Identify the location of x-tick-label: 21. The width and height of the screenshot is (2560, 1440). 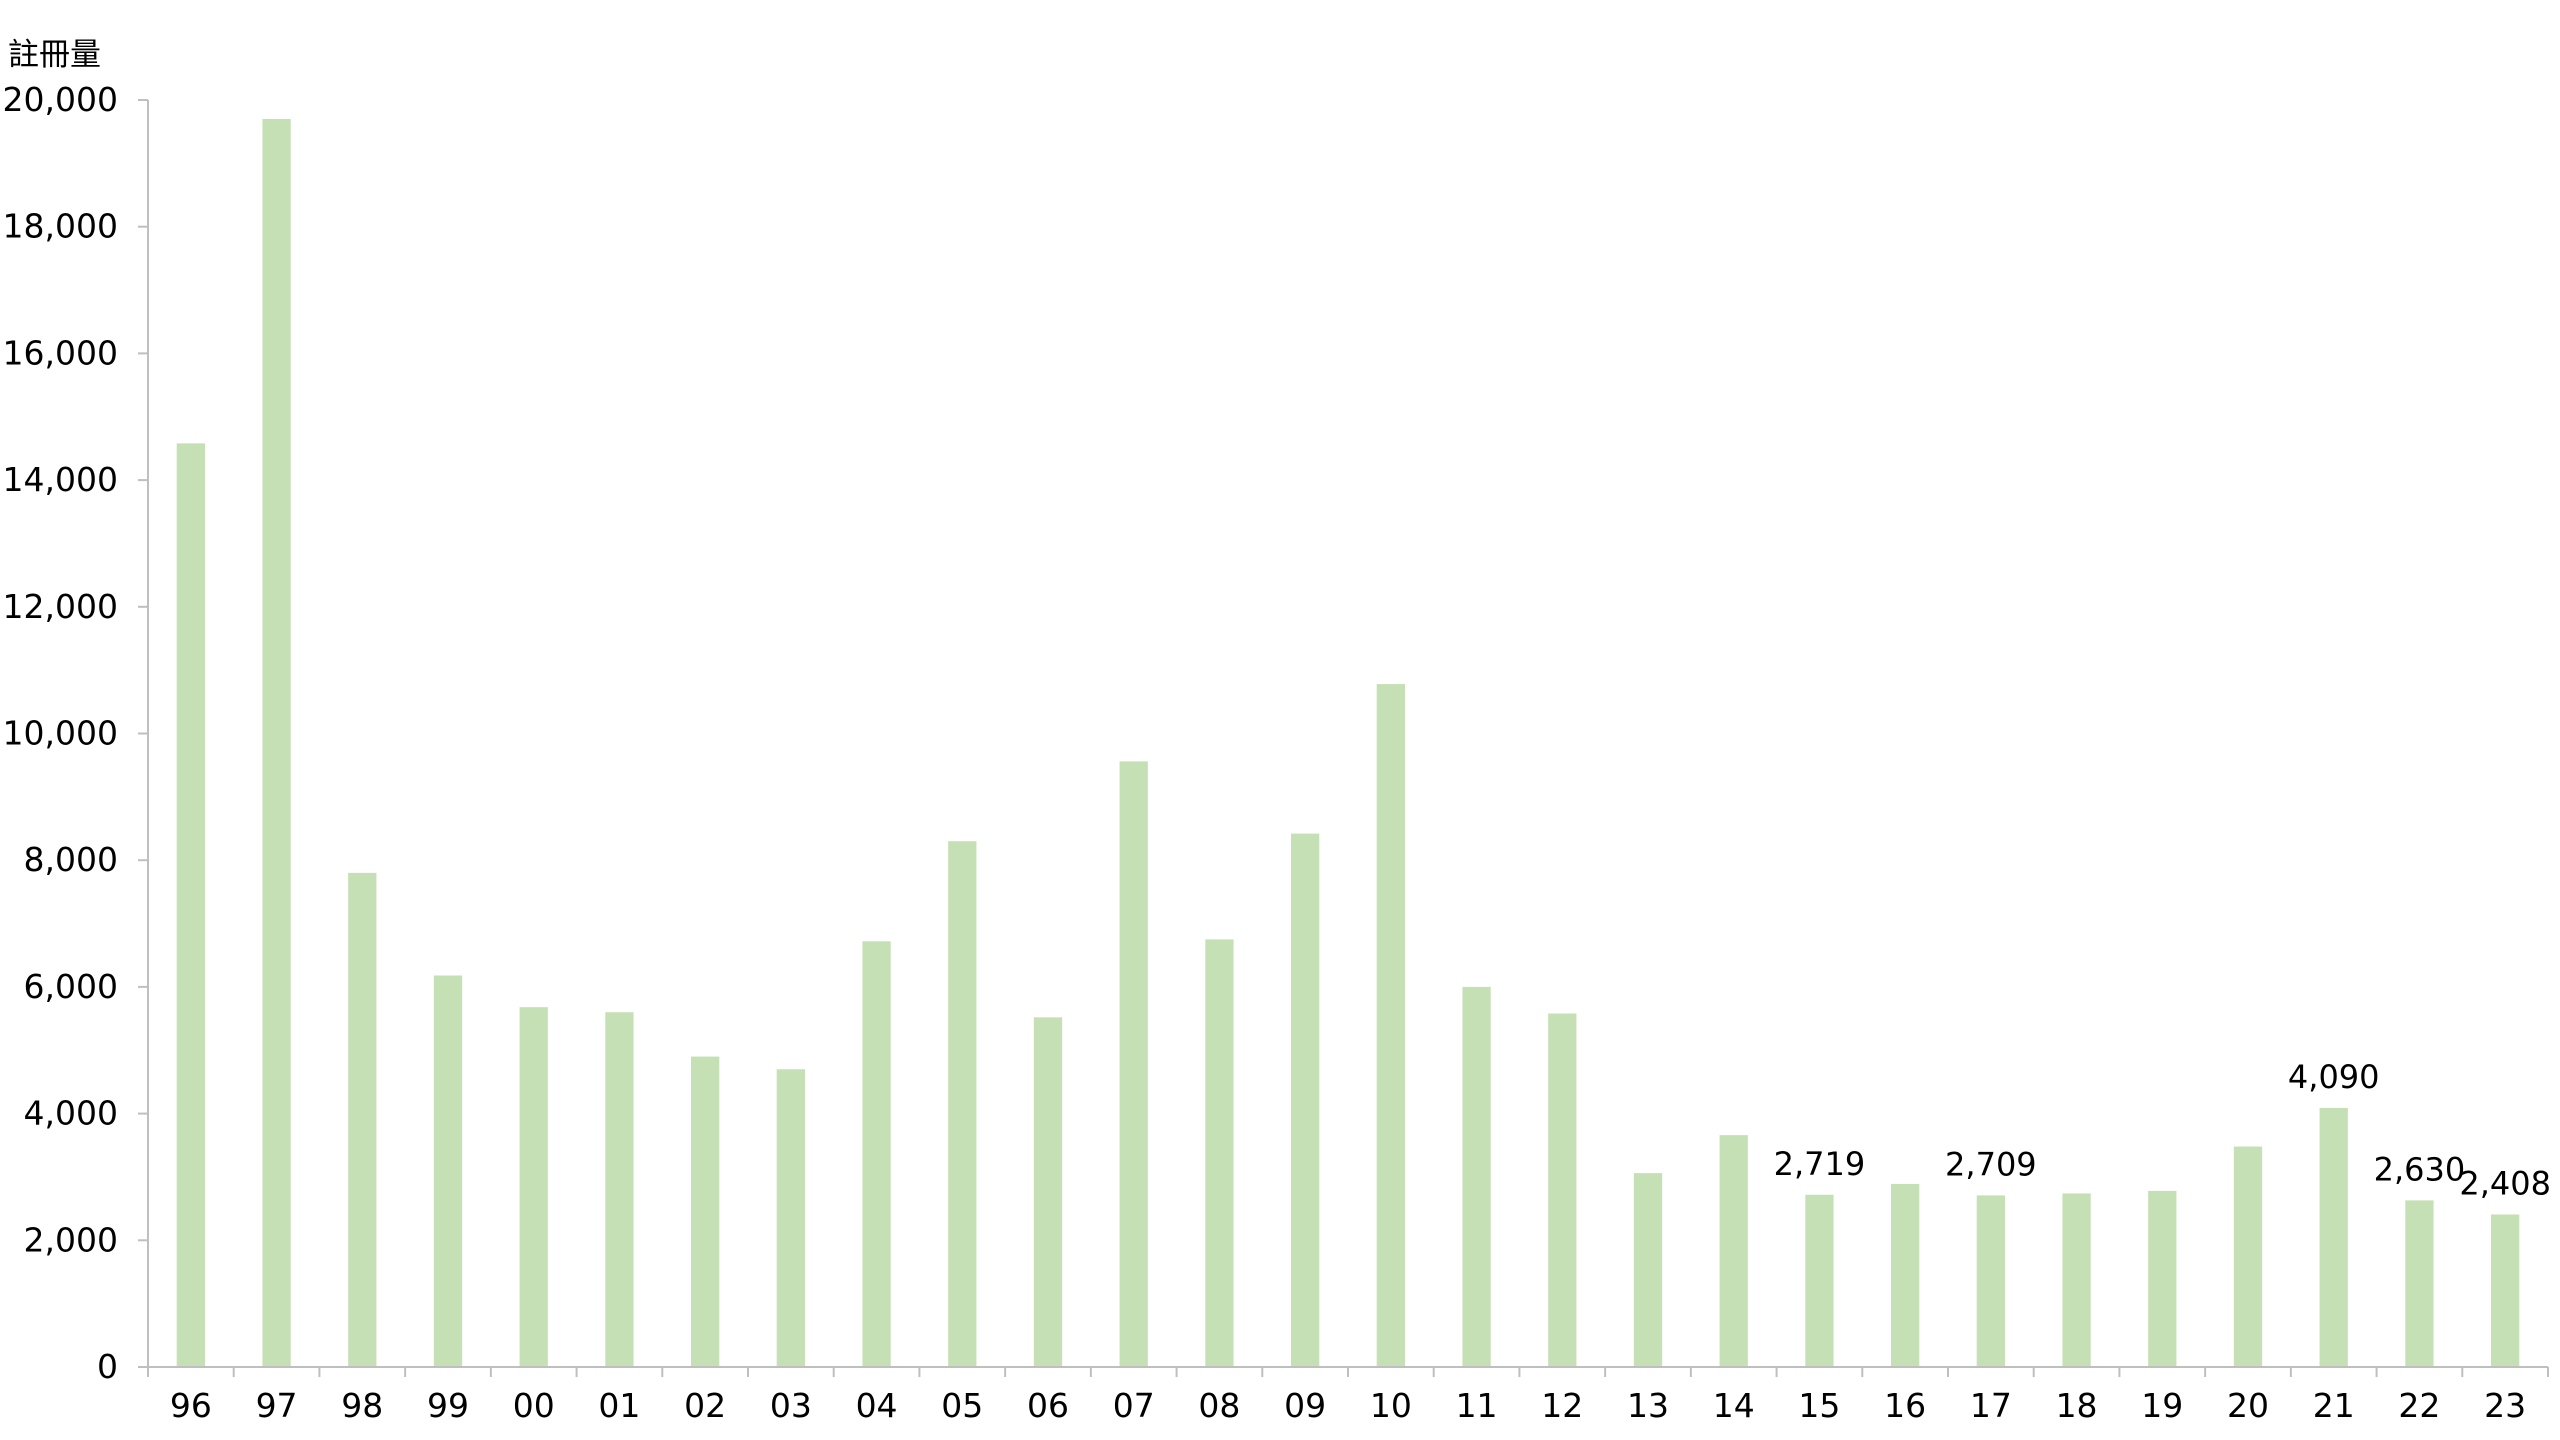
(2334, 1405).